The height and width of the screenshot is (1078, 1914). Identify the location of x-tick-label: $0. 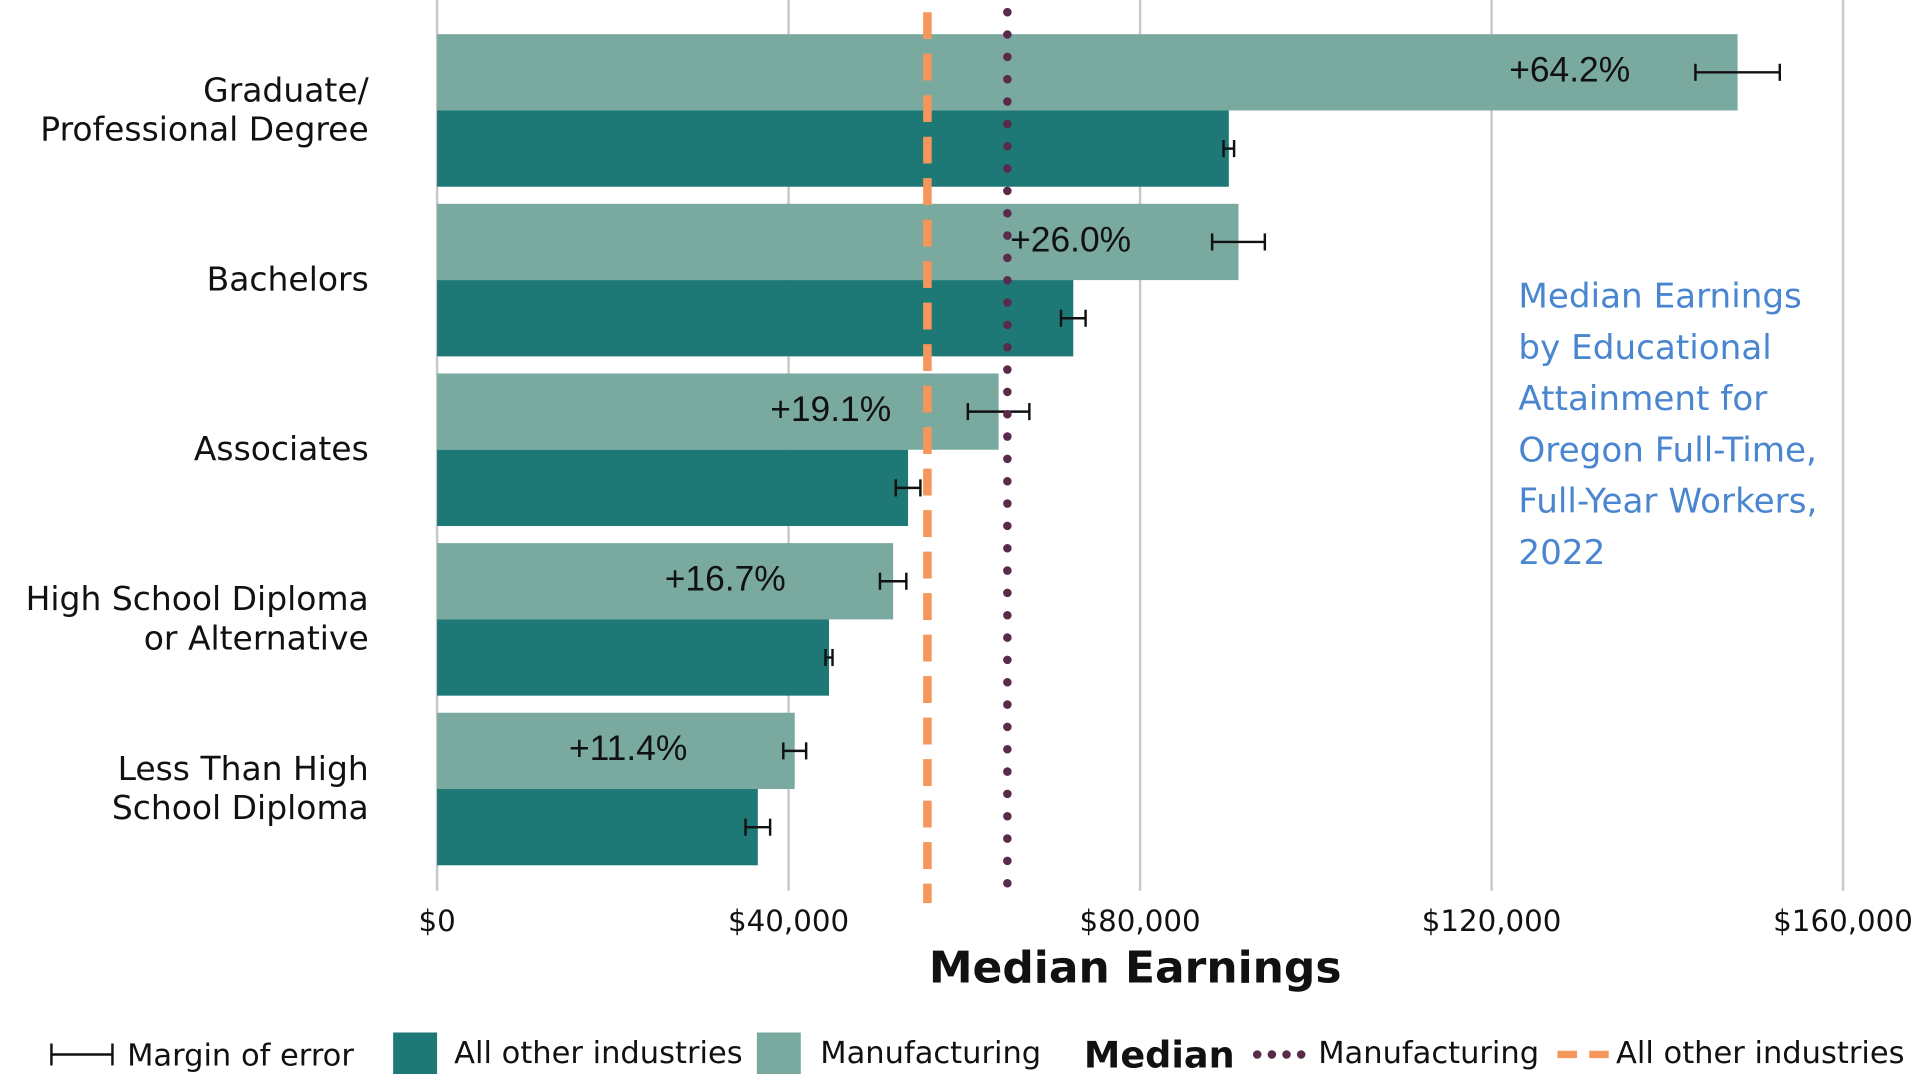
(436, 921).